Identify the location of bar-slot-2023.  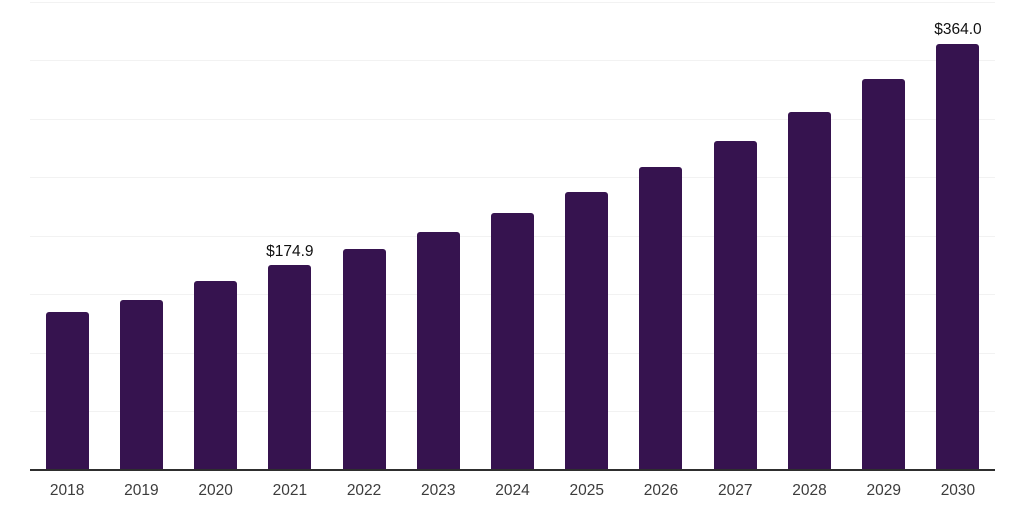
(438, 235).